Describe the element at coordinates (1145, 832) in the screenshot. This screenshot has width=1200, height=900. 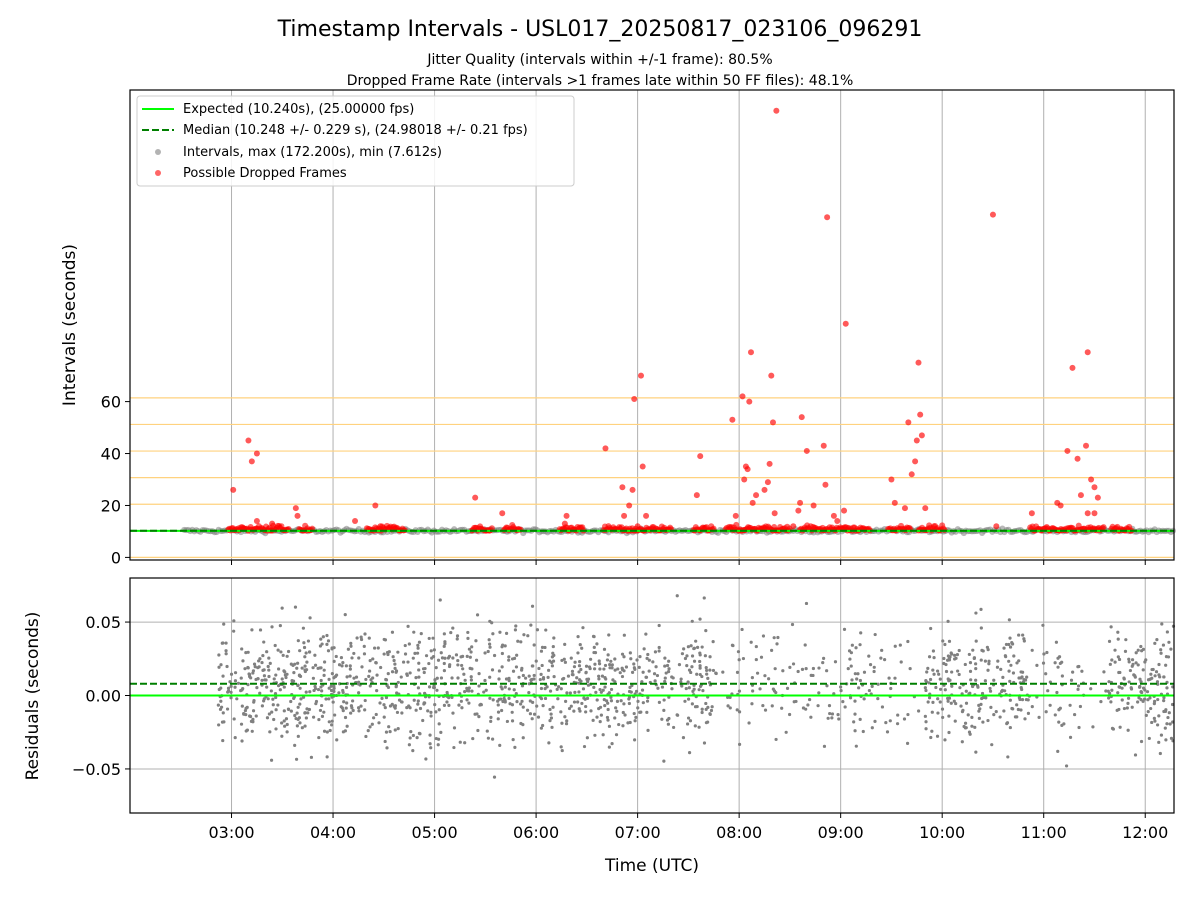
I see `x-tick-label-9: 12:00` at that location.